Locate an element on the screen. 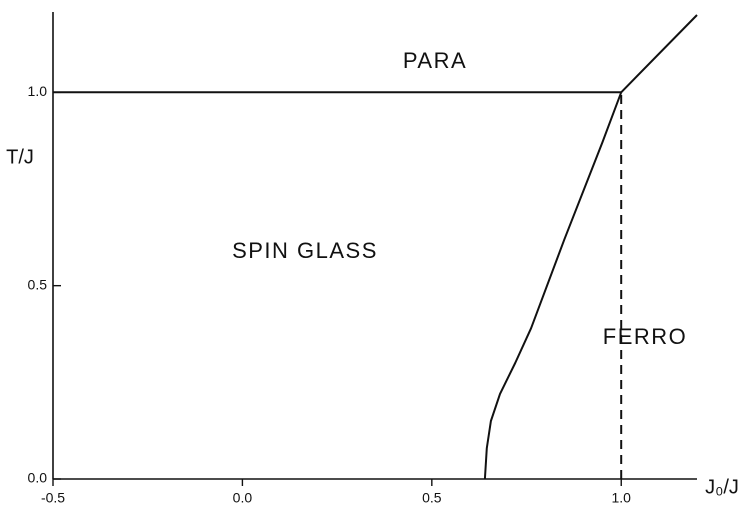 The width and height of the screenshot is (747, 517). x-tick-label: 1.0 is located at coordinates (622, 498).